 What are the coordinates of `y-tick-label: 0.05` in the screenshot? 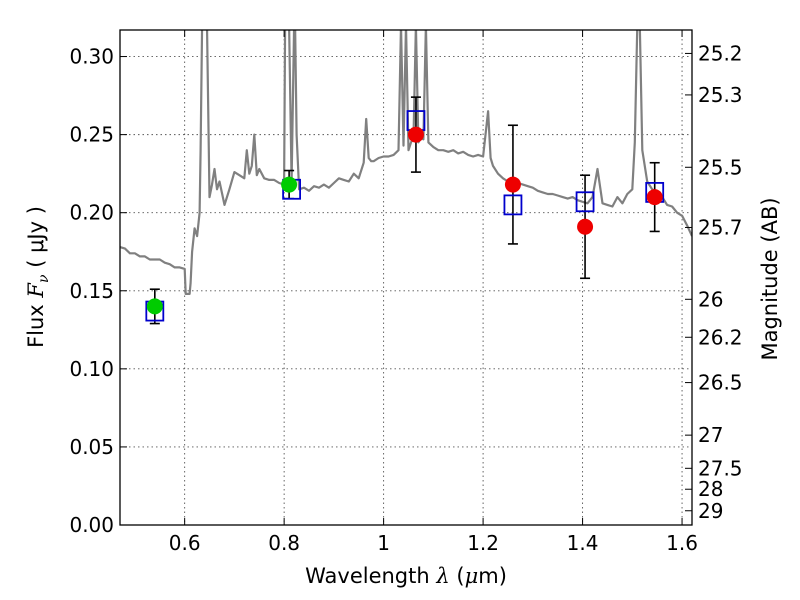 It's located at (91, 447).